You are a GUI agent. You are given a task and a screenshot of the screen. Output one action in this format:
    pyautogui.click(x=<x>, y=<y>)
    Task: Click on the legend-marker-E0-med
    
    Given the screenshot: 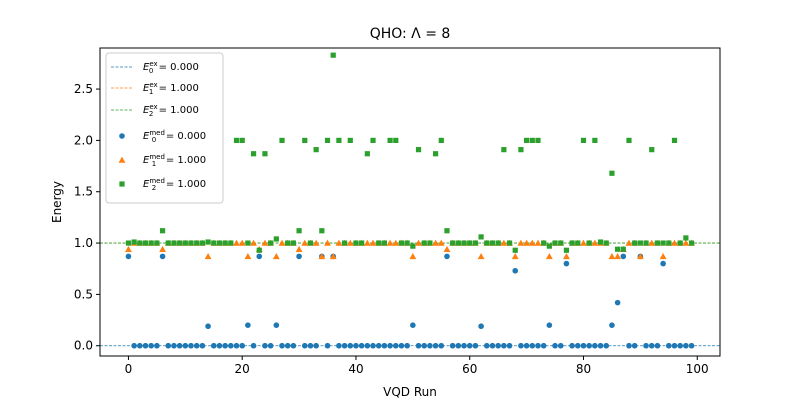 What is the action you would take?
    pyautogui.click(x=122, y=136)
    